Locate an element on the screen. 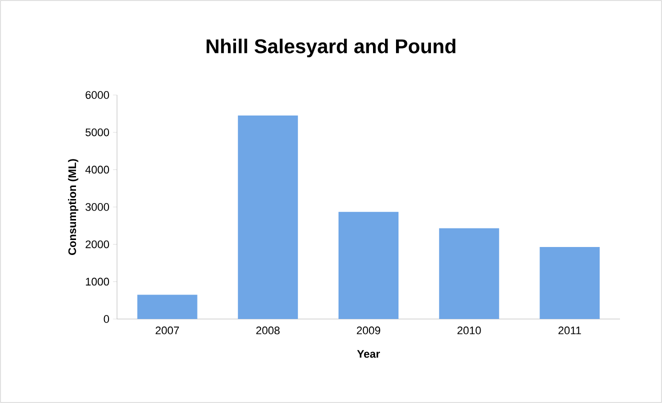 This screenshot has height=403, width=662. x-tick-label: 2007 is located at coordinates (167, 330).